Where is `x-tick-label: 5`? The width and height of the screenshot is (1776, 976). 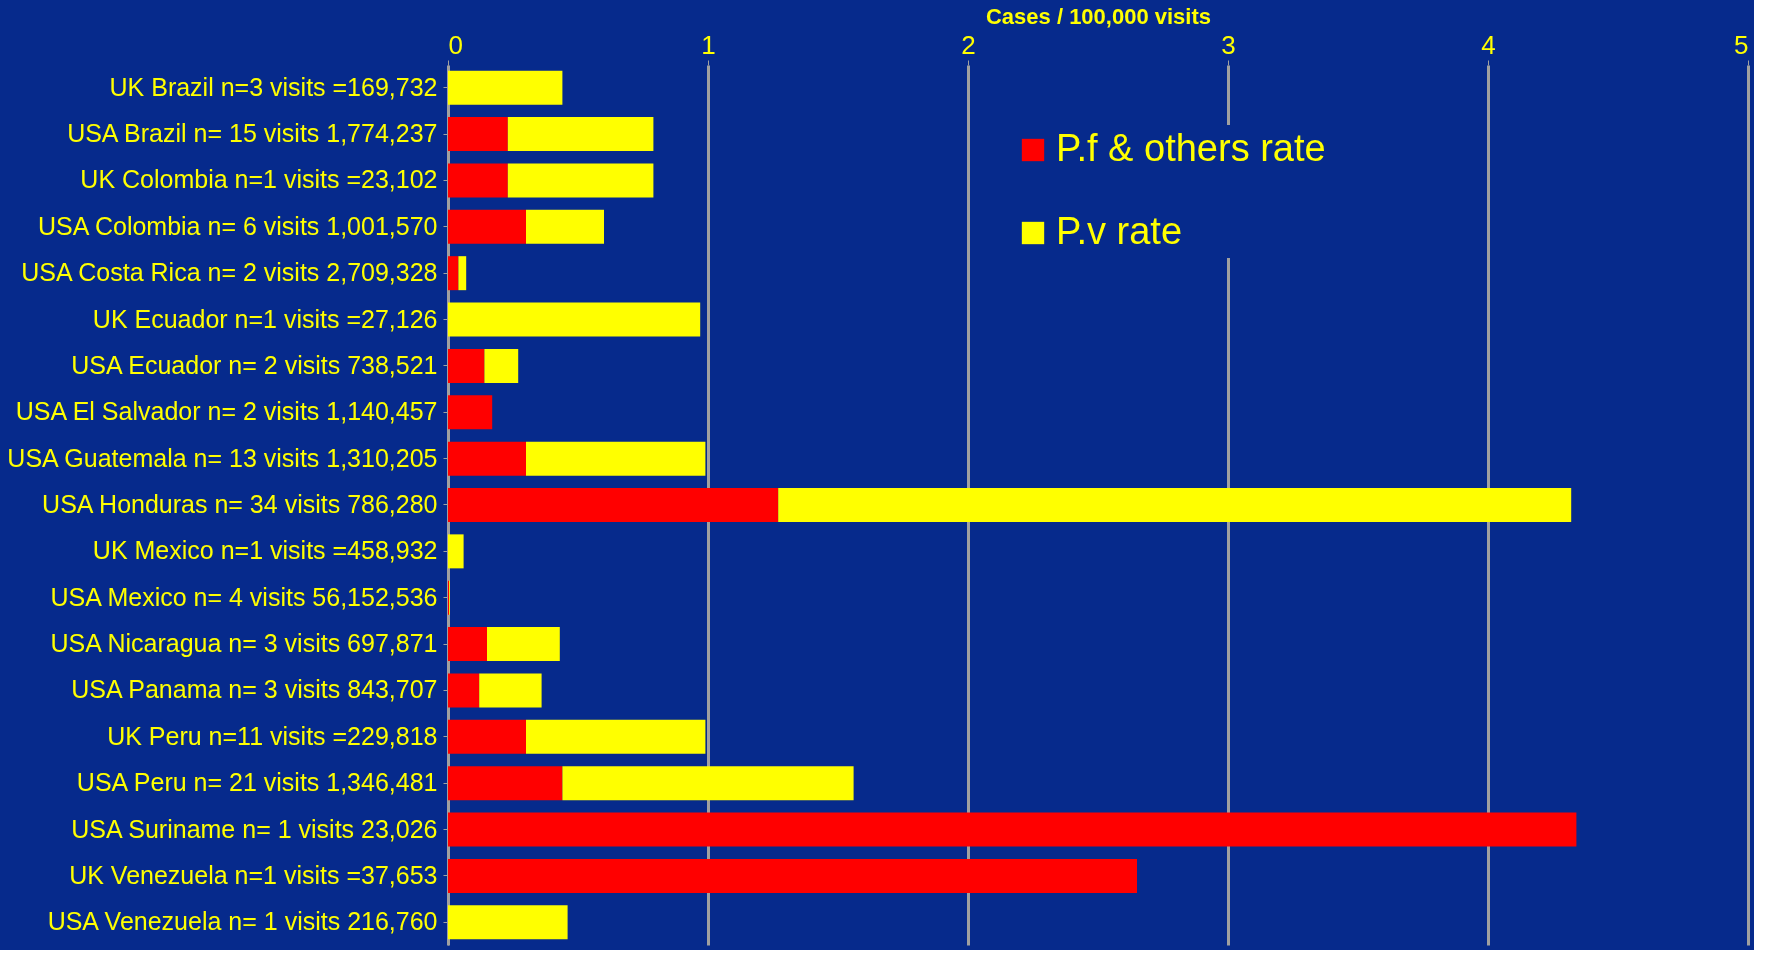 x-tick-label: 5 is located at coordinates (1741, 44).